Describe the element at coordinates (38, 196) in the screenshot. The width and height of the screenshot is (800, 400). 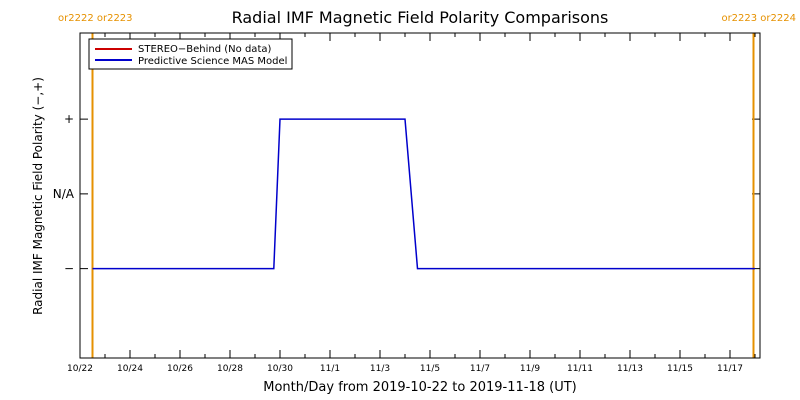
I see `y-axis-label: Radial IMF Magnetic Field Polarity (−,+)` at that location.